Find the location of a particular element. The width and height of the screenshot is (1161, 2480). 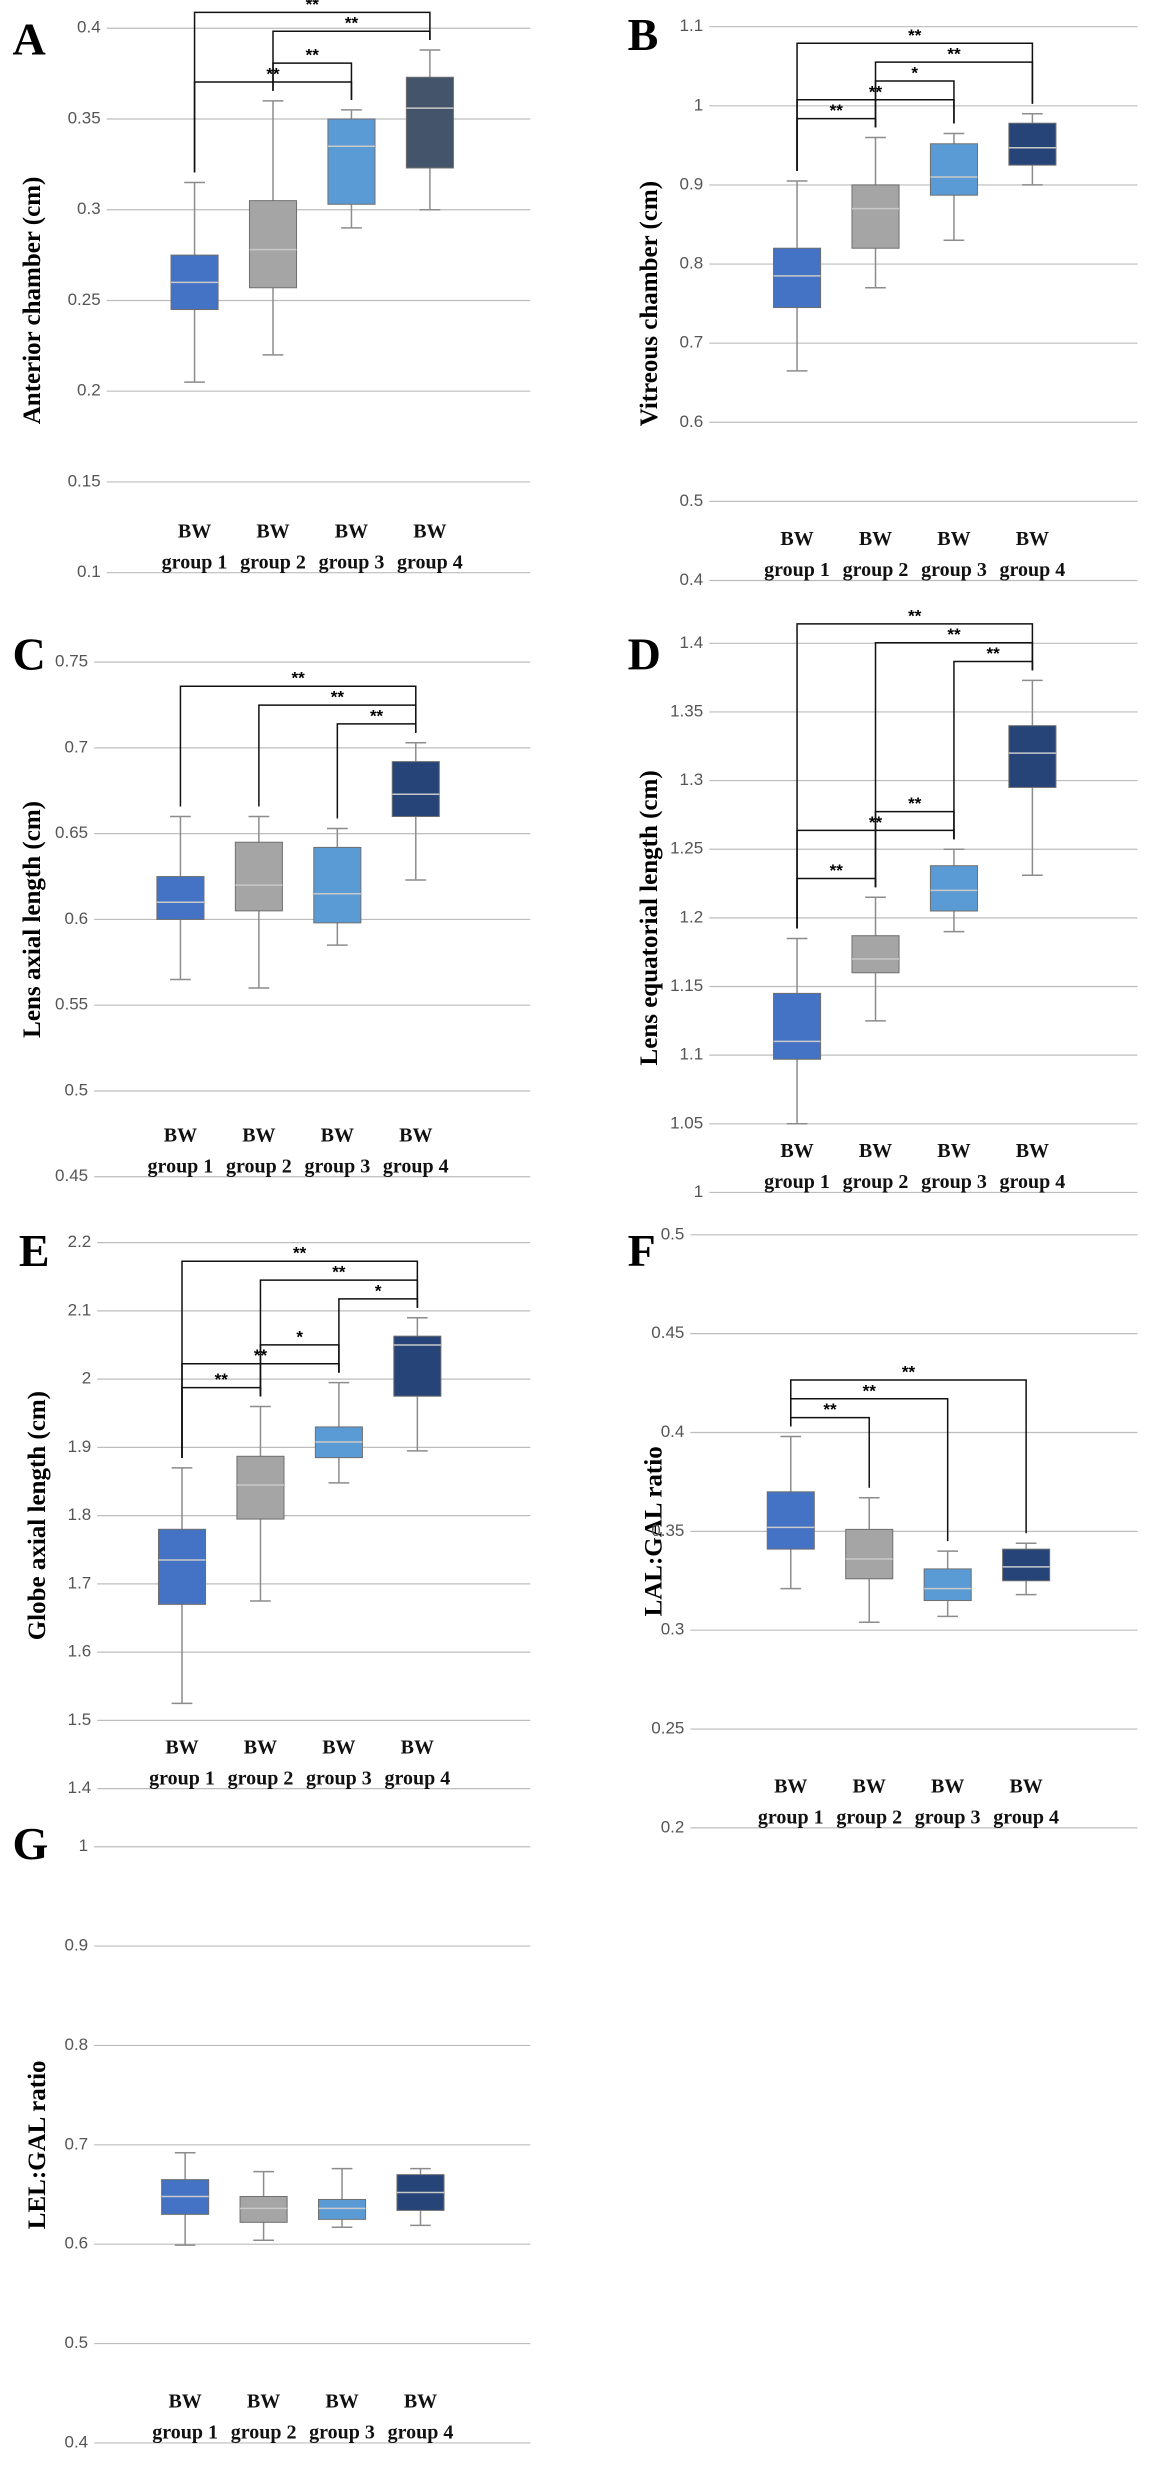

y-tick-label: 1.2 is located at coordinates (692, 916).